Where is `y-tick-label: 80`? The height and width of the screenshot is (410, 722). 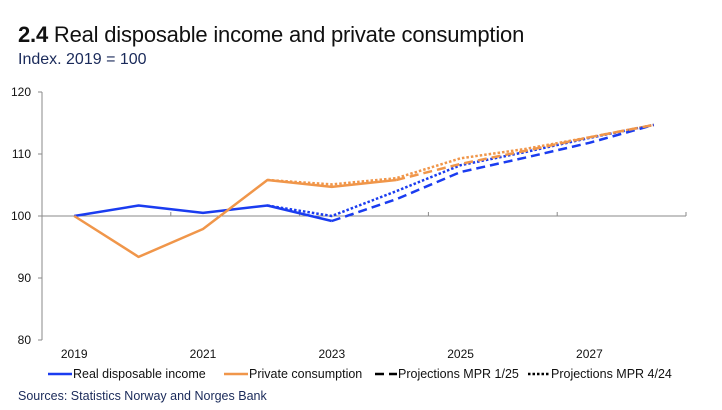 y-tick-label: 80 is located at coordinates (25, 340).